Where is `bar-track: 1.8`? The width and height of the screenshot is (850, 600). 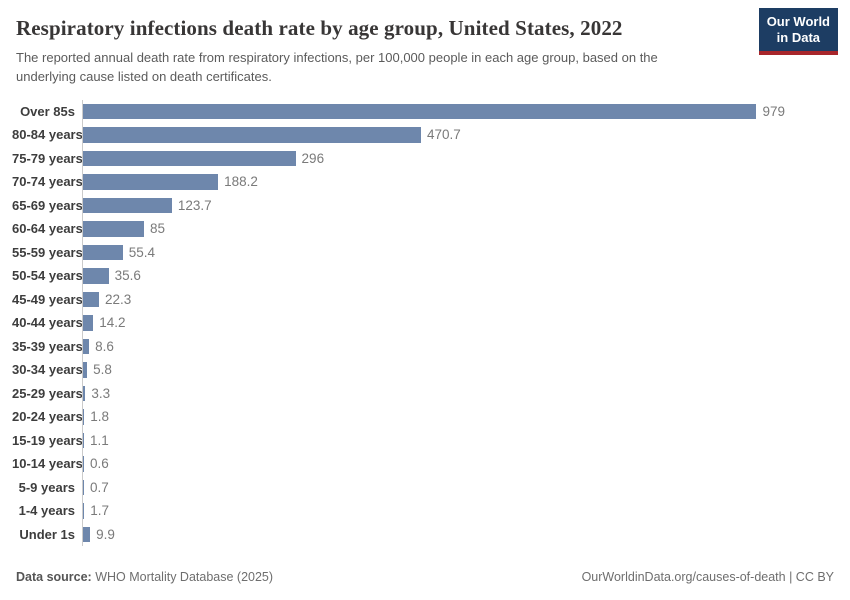 bar-track: 1.8 is located at coordinates (433, 417).